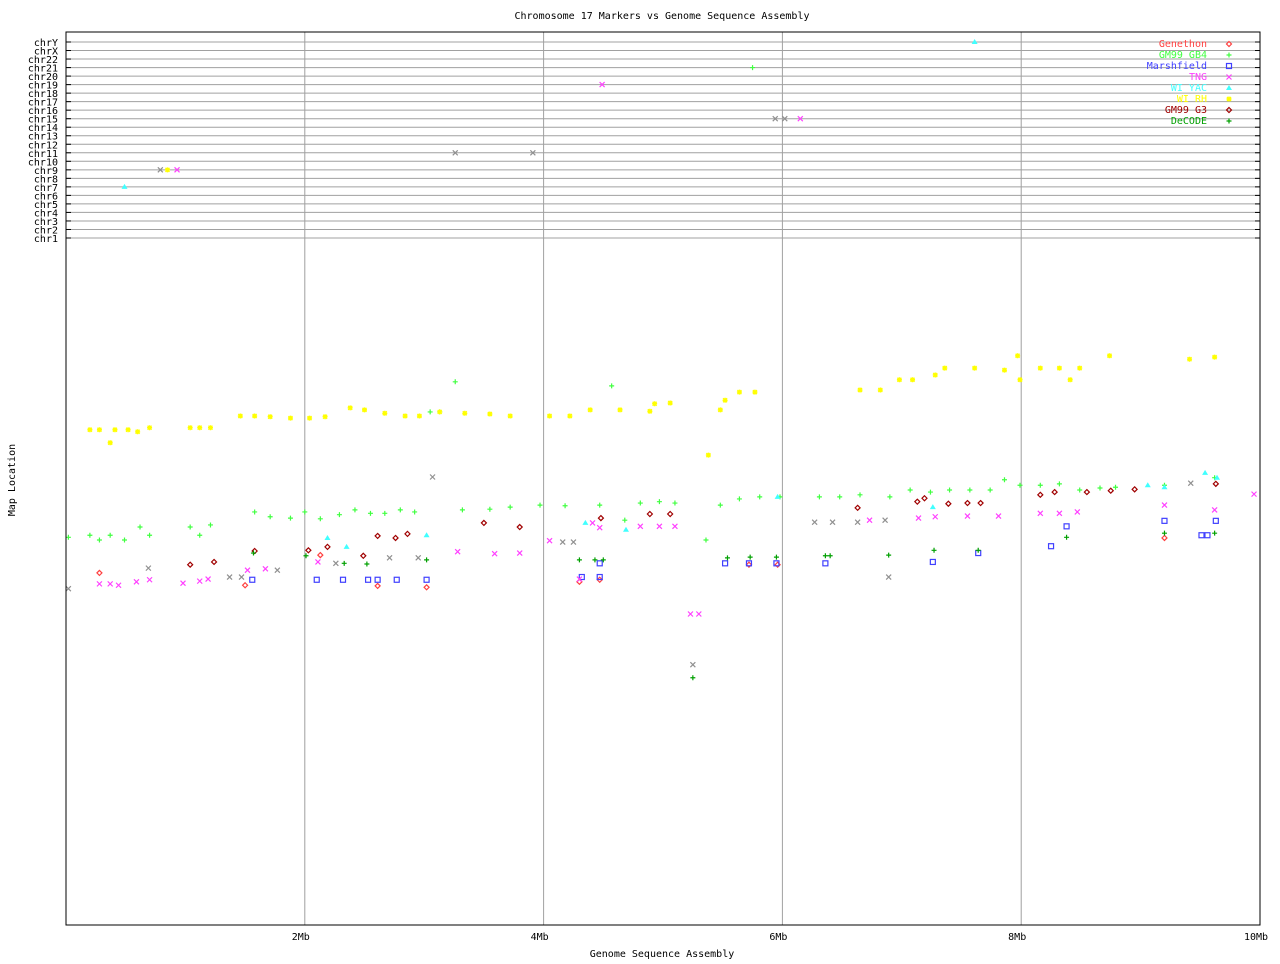 This screenshot has width=1280, height=964. Describe the element at coordinates (1186, 110) in the screenshot. I see `legend-label: GM99 G3` at that location.